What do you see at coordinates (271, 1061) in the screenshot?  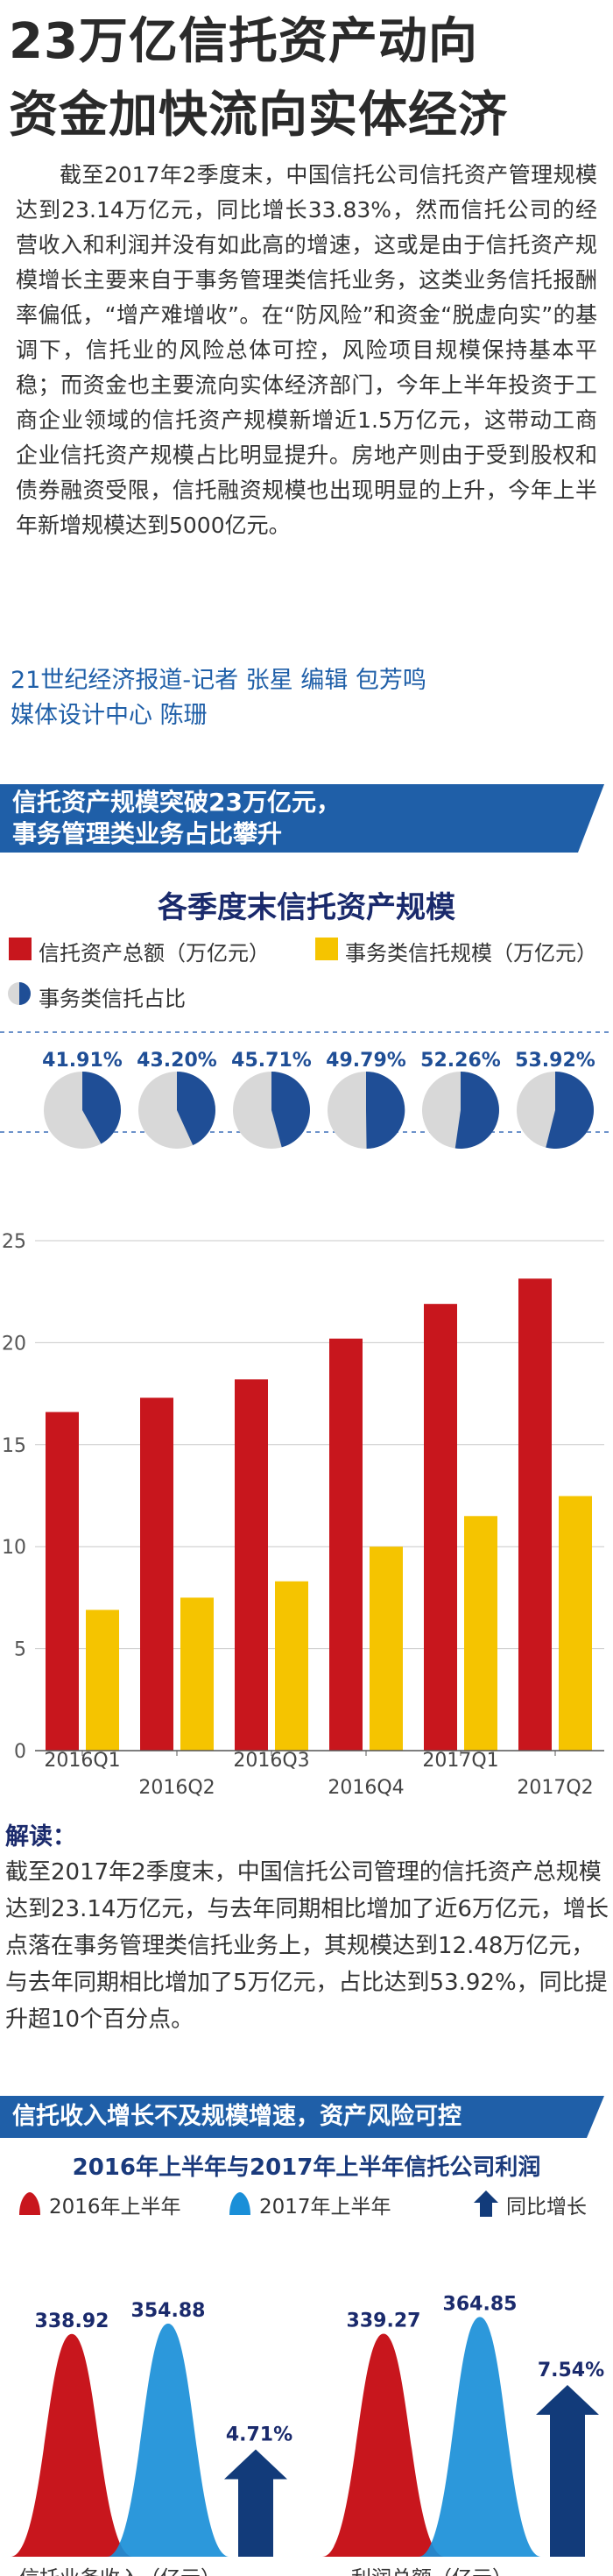 I see `pie-share-label: 45.71%` at bounding box center [271, 1061].